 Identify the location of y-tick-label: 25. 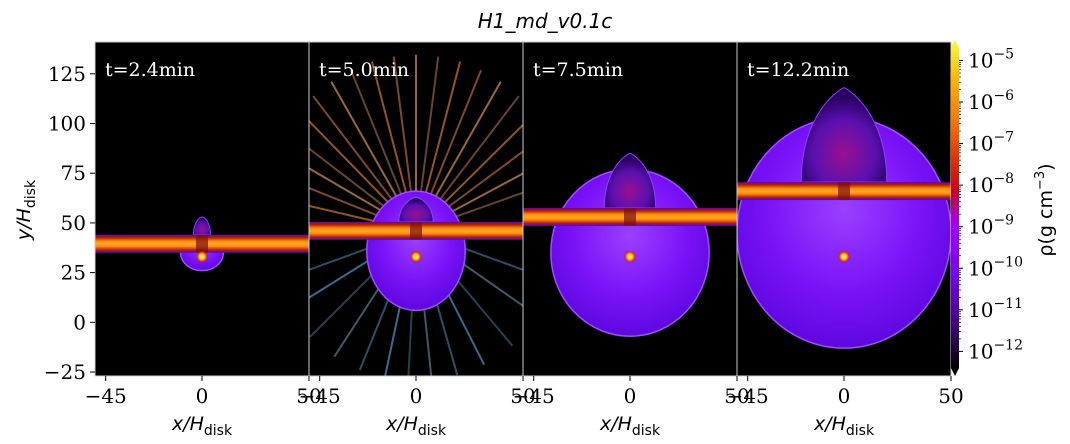
(73, 273).